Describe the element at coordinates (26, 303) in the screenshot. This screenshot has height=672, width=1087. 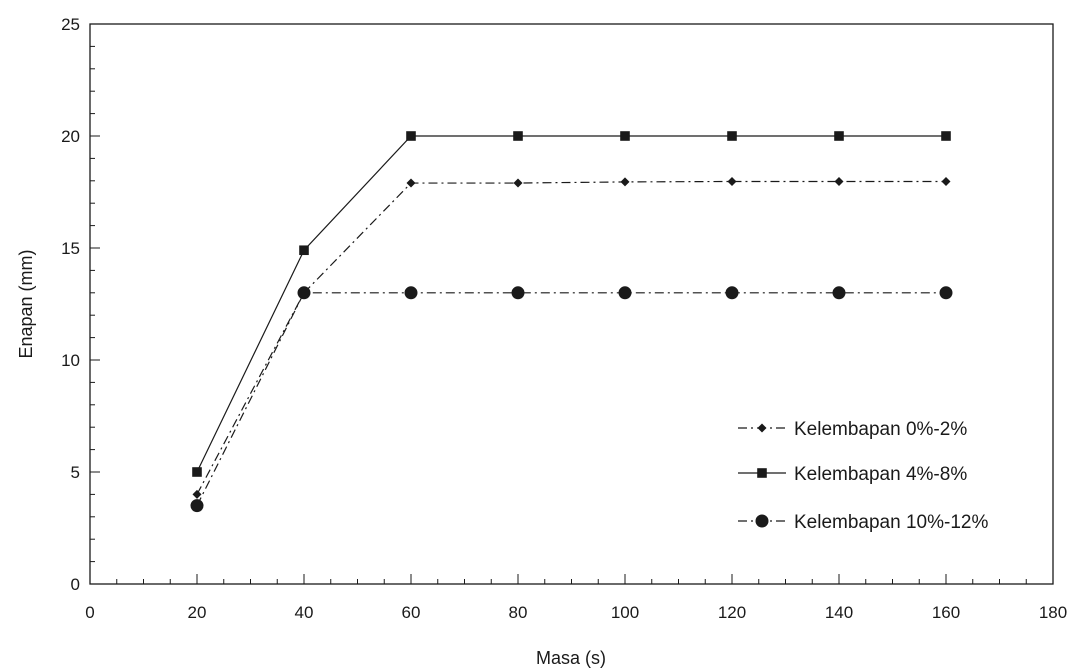
I see `y-axis-title: Enapan (mm)` at that location.